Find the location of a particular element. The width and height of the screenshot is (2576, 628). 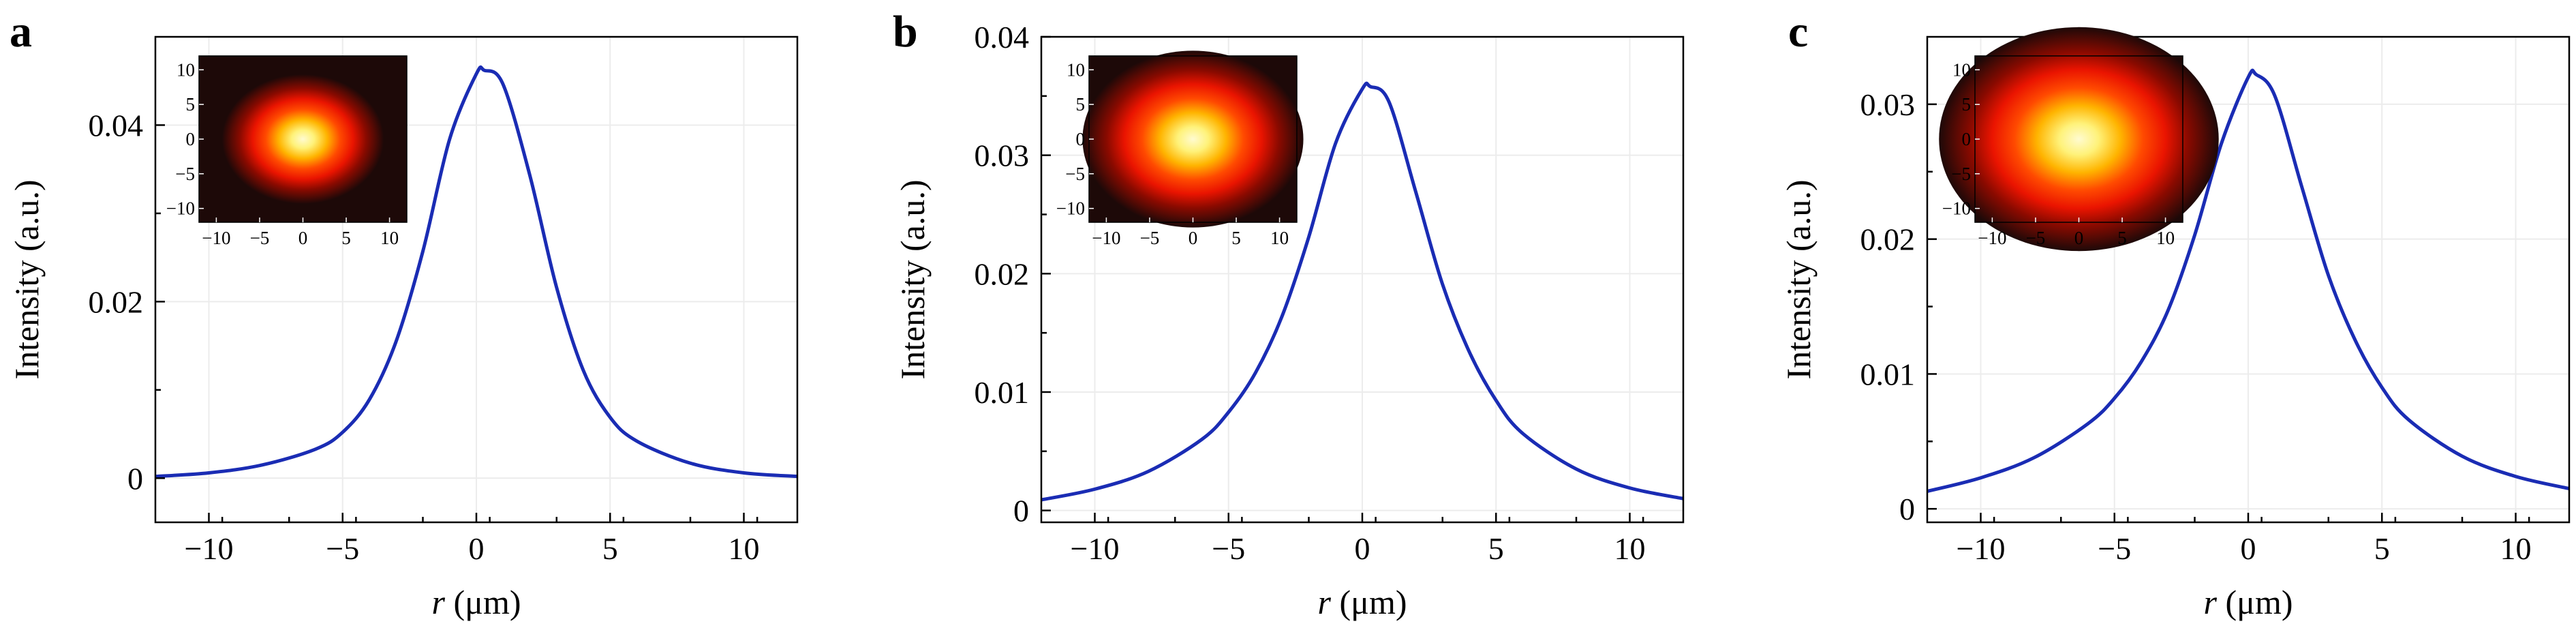

y-tick-labels: 0 0.02 0.04 is located at coordinates (116, 302).